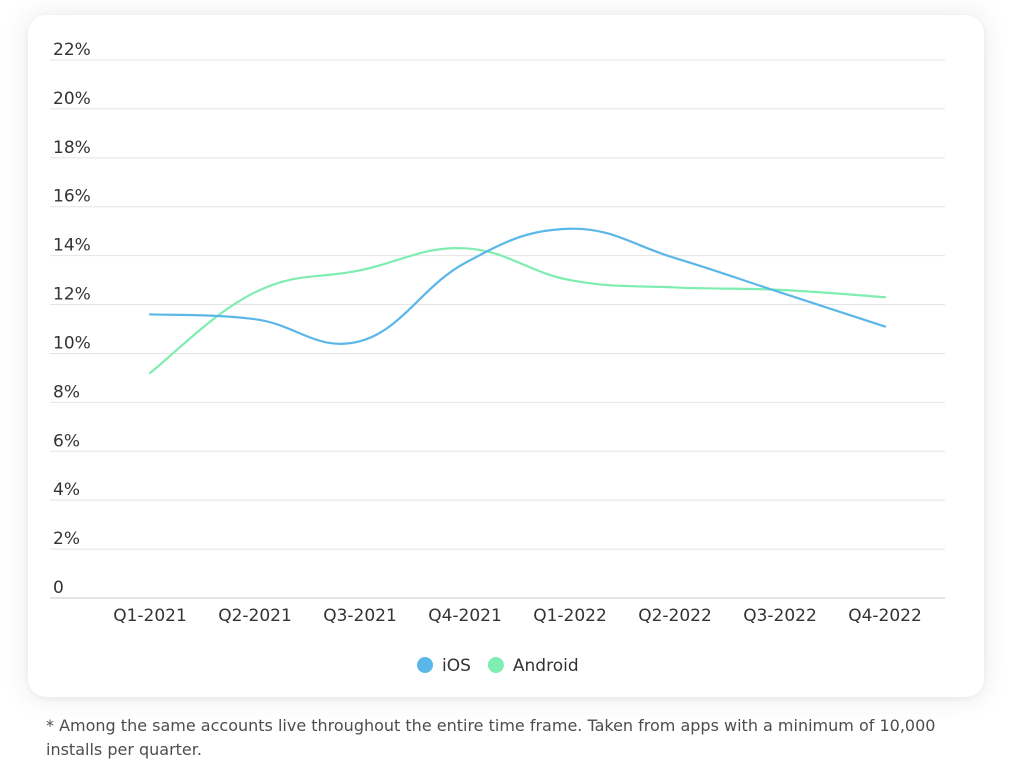 Image resolution: width=1024 pixels, height=771 pixels. I want to click on y-tick-label: 2%, so click(66, 539).